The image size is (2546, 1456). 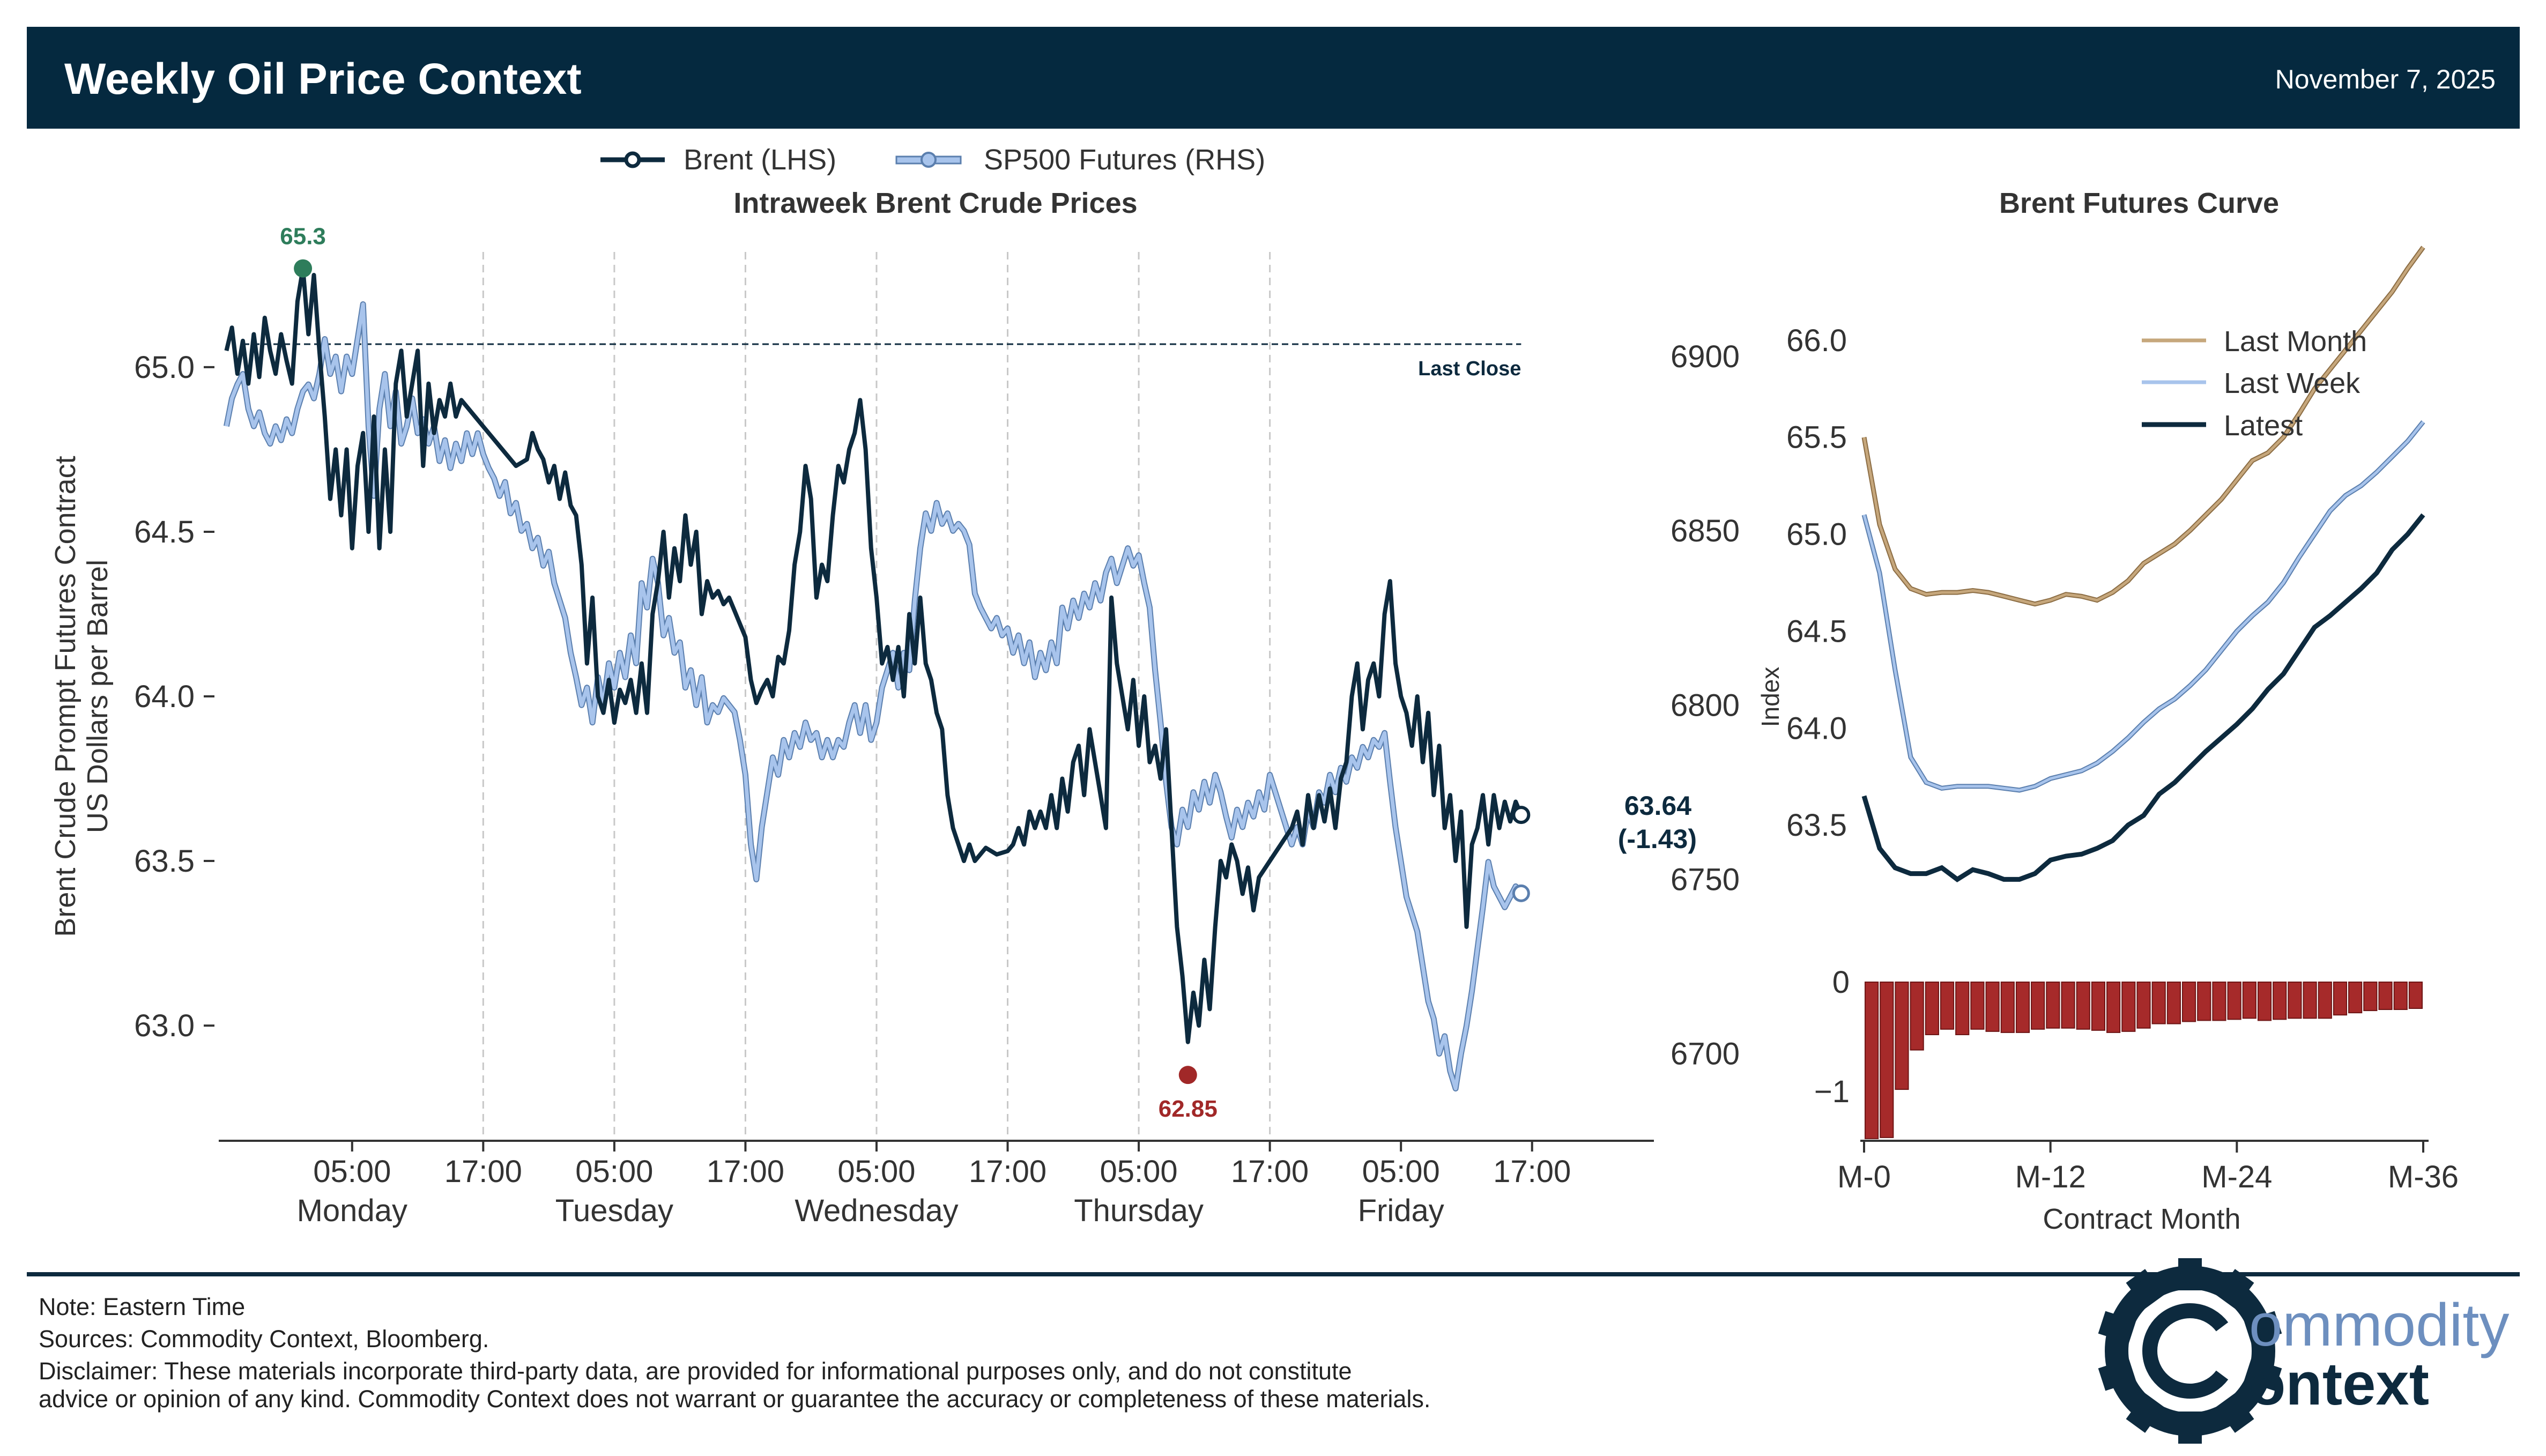 I want to click on curve-last-week-line, so click(x=2143, y=606).